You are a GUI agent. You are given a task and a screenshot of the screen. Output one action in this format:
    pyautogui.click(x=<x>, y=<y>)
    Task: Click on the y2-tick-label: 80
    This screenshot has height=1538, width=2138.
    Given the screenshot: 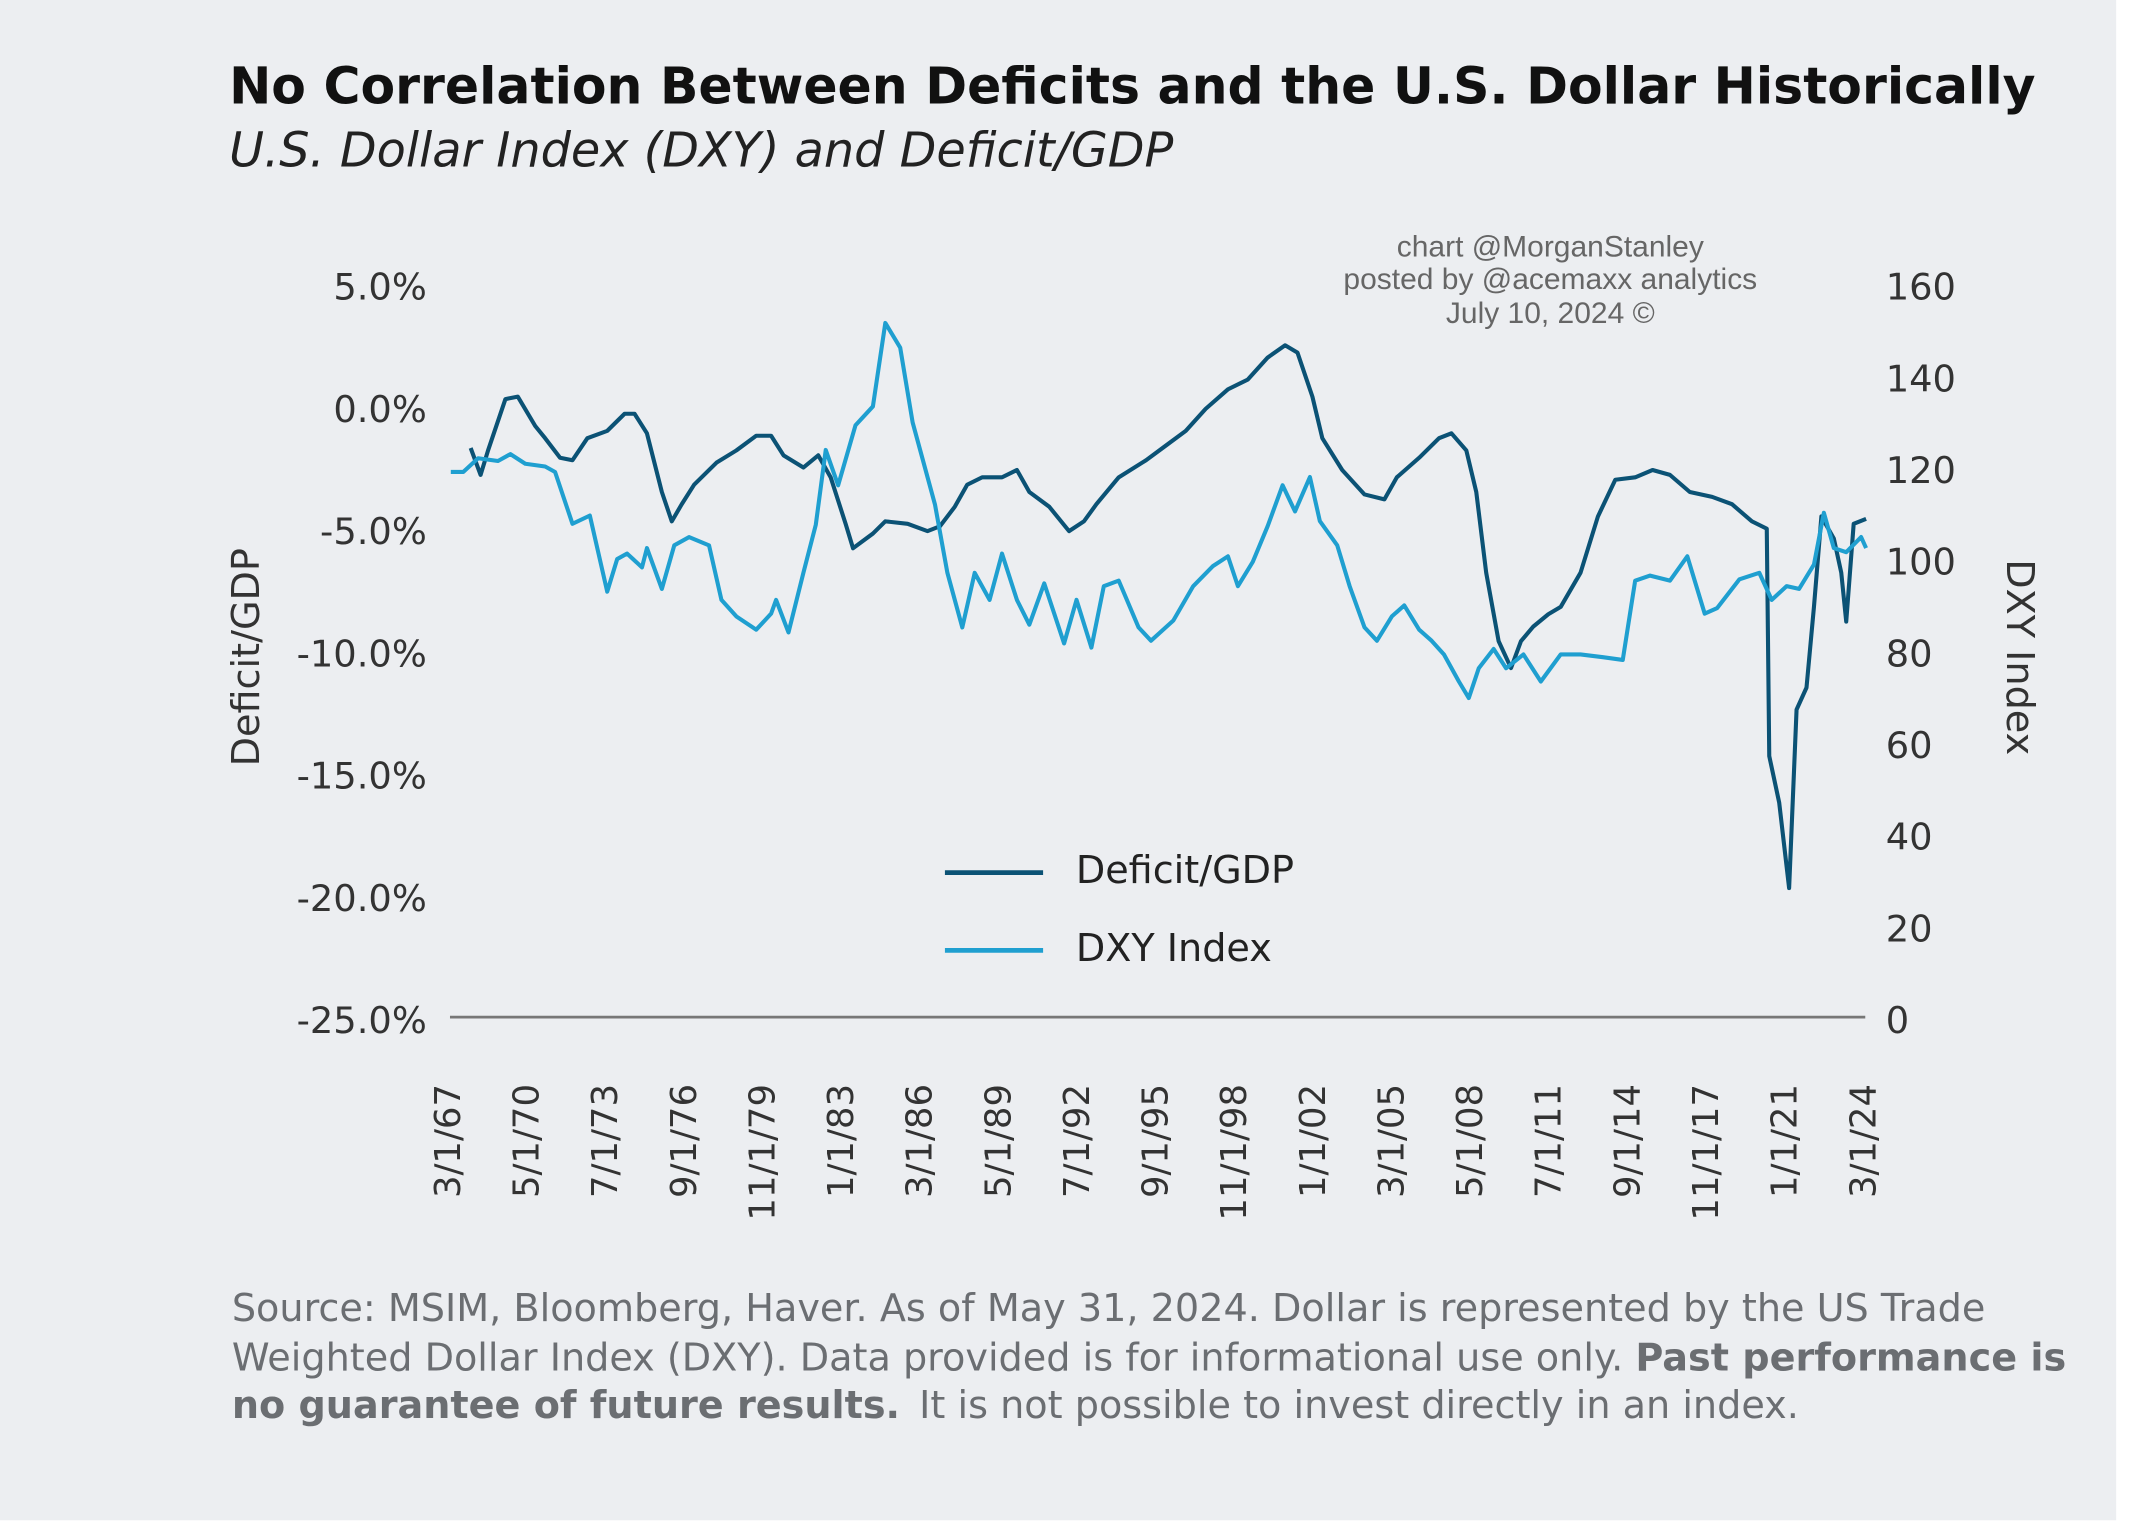 What is the action you would take?
    pyautogui.click(x=1909, y=653)
    